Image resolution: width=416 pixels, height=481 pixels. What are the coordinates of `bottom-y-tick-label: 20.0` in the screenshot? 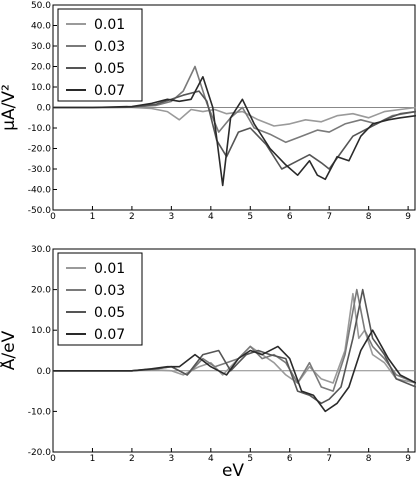 It's located at (41, 291).